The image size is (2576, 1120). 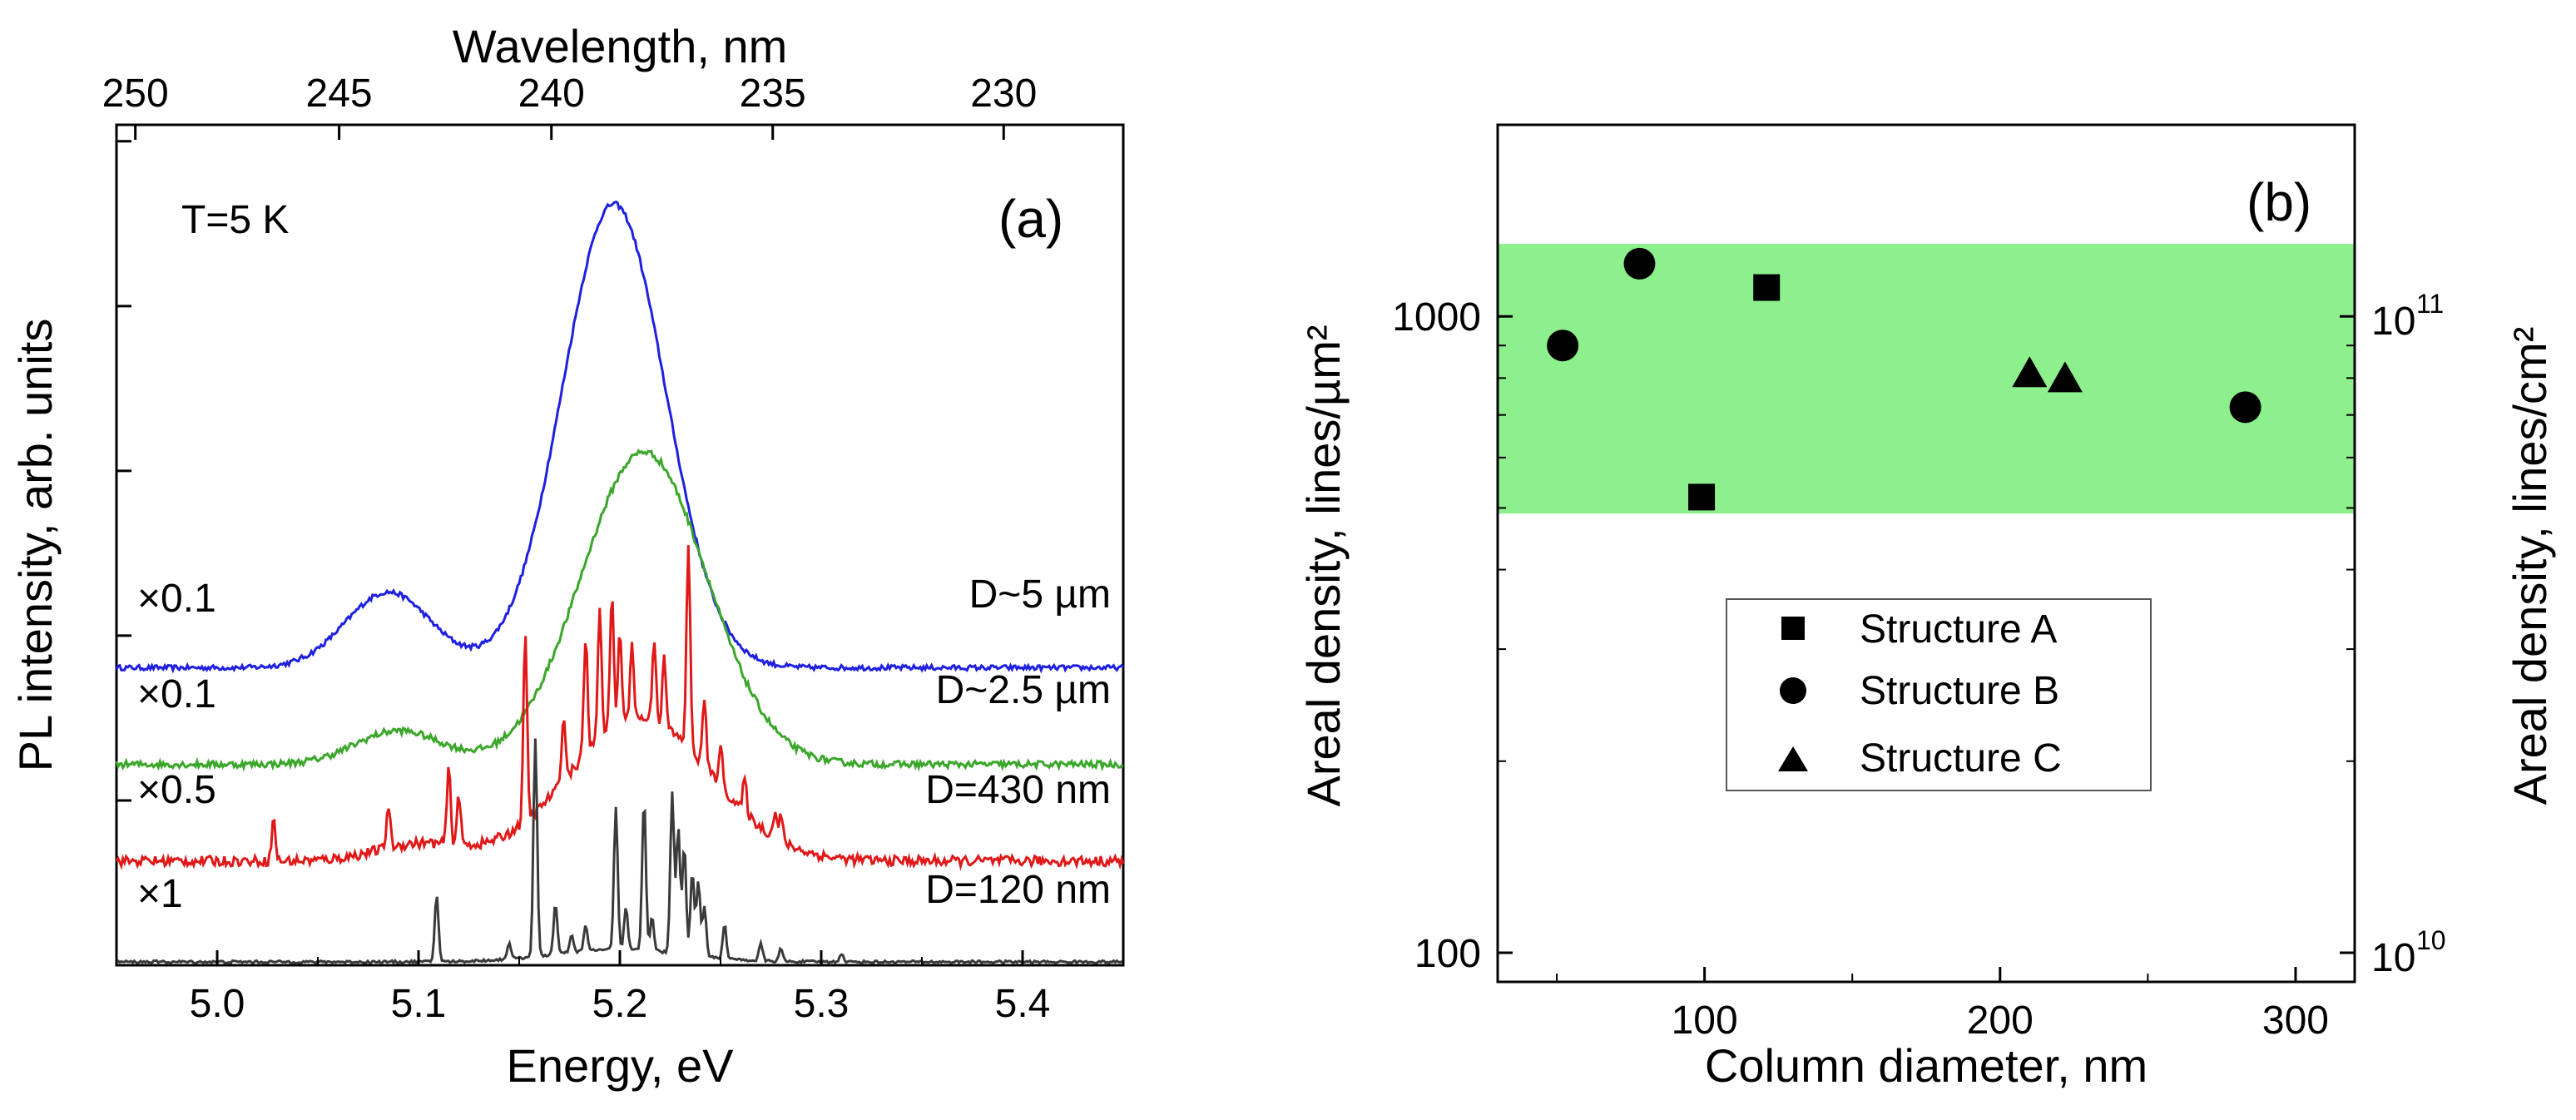 What do you see at coordinates (621, 1065) in the screenshot?
I see `panel-a-x-axis-title: Energy, eV` at bounding box center [621, 1065].